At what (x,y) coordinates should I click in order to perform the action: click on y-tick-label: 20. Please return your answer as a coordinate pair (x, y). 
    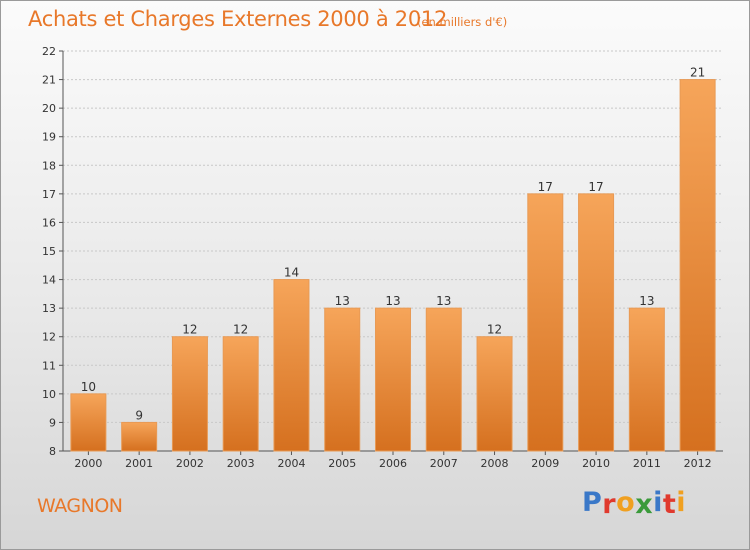
    Looking at the image, I should click on (49, 108).